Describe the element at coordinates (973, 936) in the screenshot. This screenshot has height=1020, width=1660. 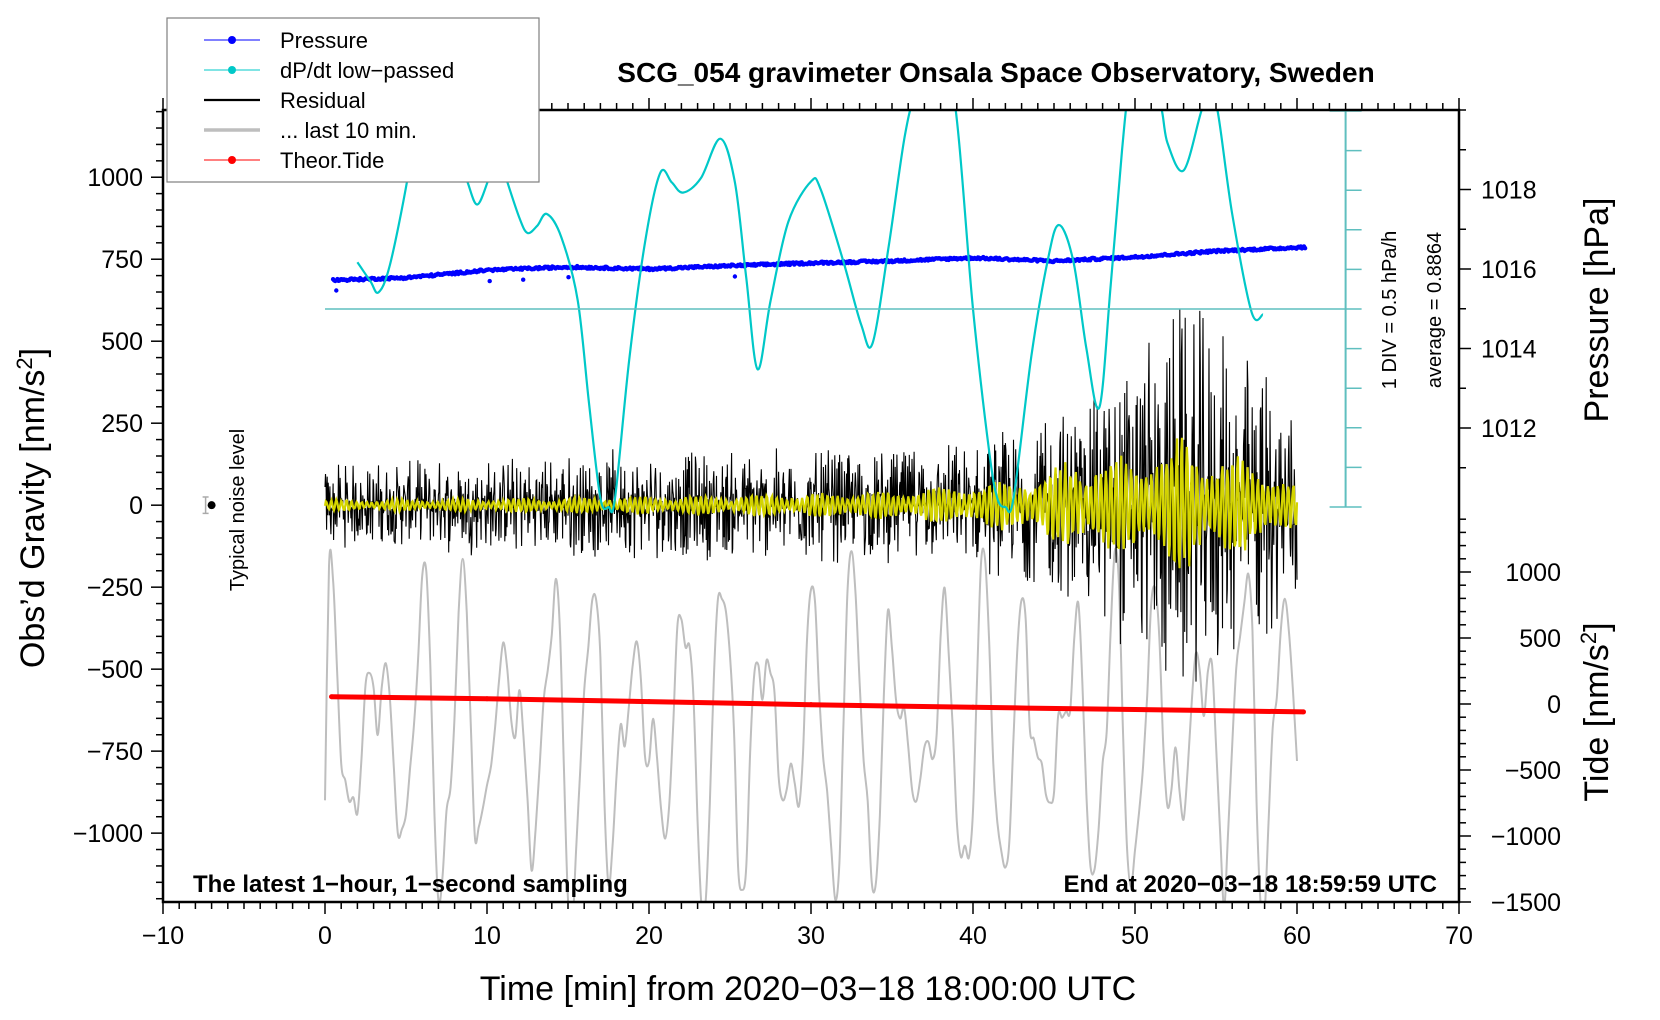
I see `x-tick-label: 40` at that location.